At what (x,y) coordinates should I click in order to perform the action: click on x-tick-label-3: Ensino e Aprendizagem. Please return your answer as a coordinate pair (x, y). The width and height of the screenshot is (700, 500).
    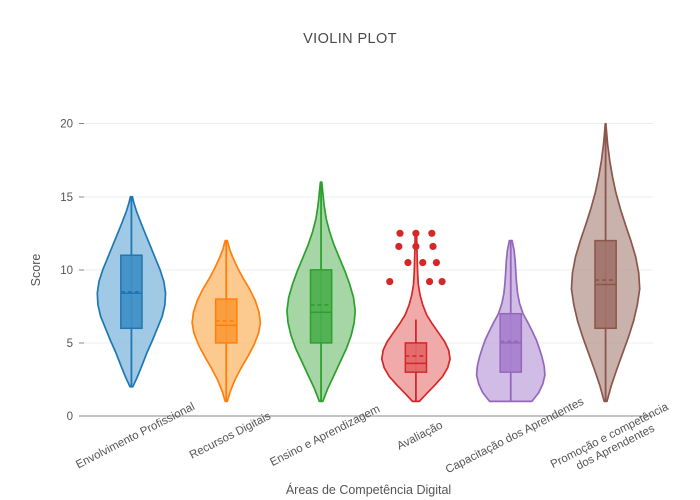
    Looking at the image, I should click on (325, 436).